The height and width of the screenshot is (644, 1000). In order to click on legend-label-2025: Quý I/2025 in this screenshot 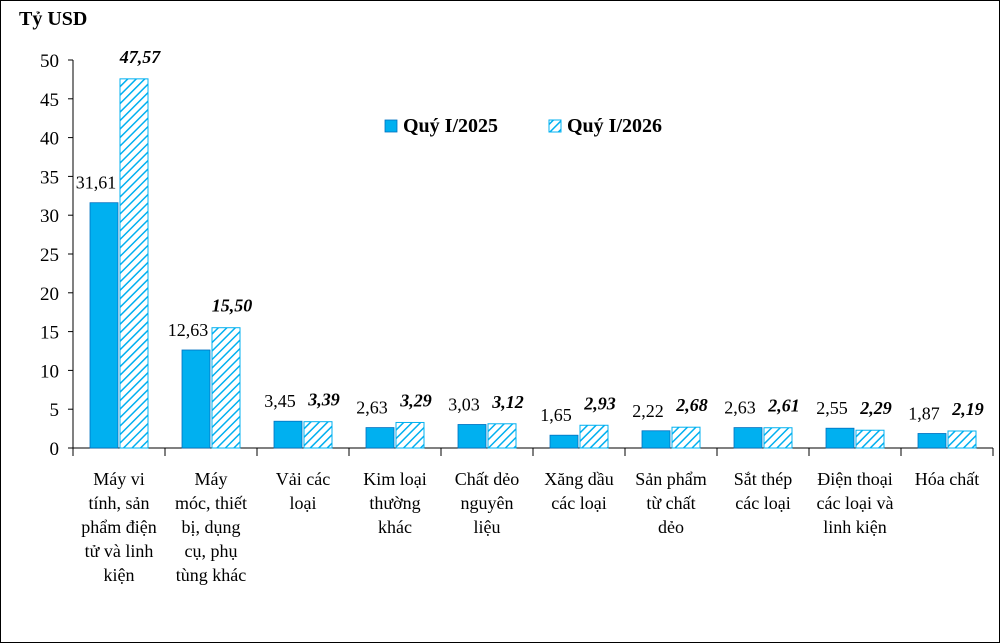, I will do `click(450, 126)`.